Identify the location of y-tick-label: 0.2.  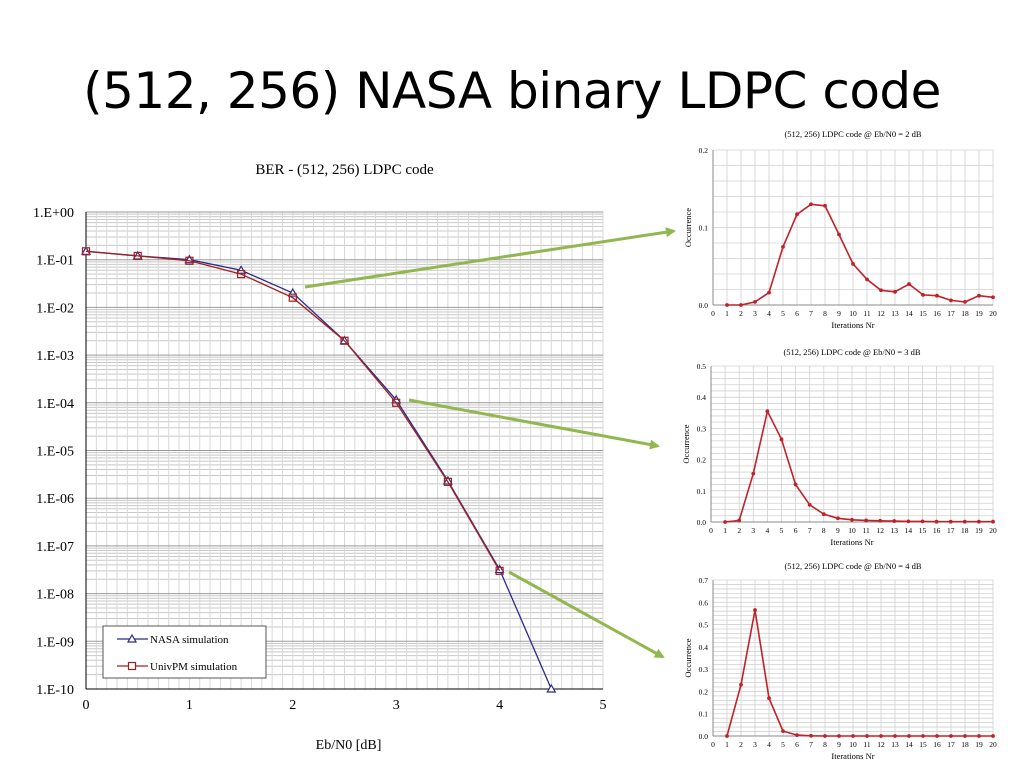
(704, 150).